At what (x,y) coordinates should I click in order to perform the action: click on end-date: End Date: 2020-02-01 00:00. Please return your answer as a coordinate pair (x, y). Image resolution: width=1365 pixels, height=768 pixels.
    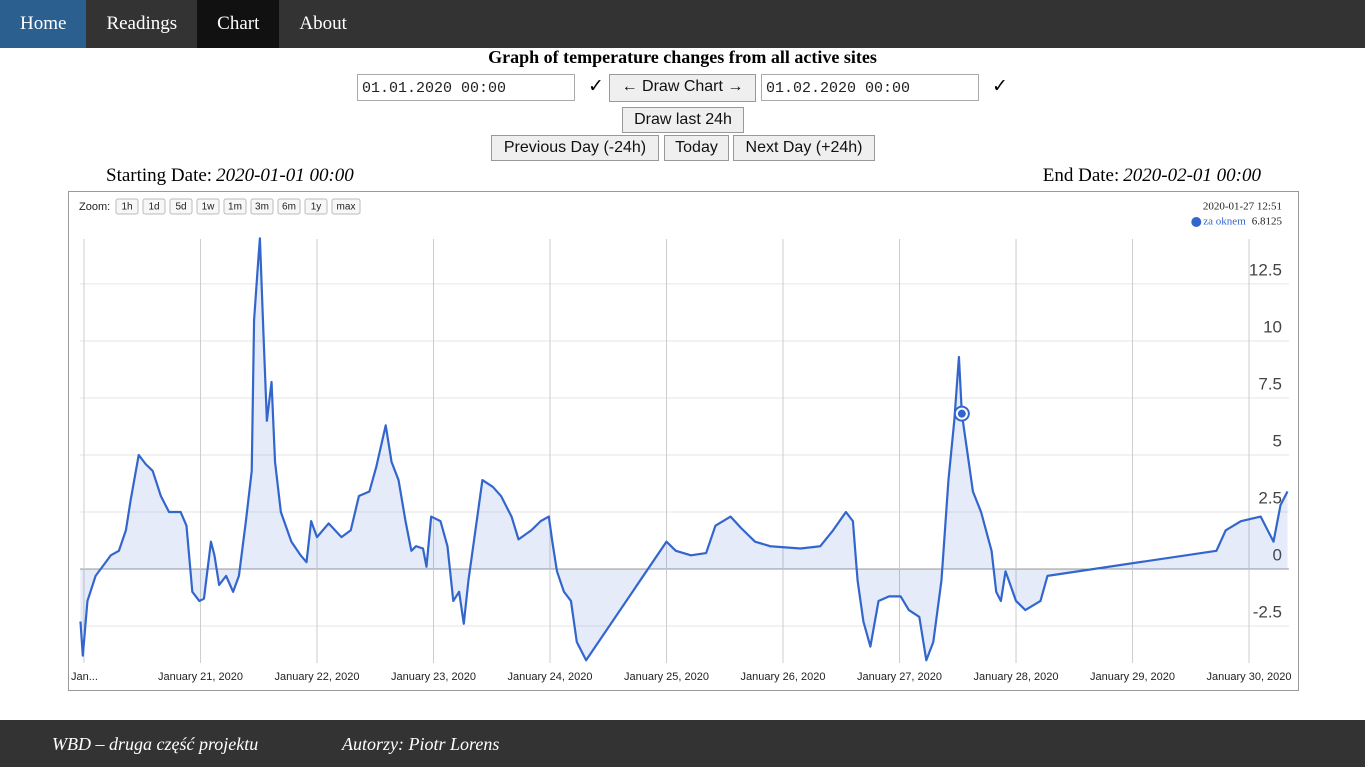
    Looking at the image, I should click on (1152, 176).